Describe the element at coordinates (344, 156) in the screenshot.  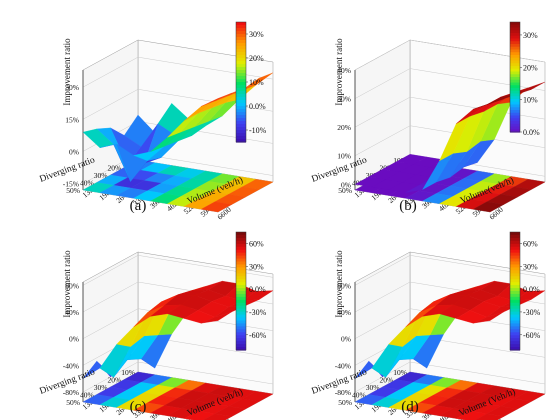
I see `z-tick-label: 10%` at that location.